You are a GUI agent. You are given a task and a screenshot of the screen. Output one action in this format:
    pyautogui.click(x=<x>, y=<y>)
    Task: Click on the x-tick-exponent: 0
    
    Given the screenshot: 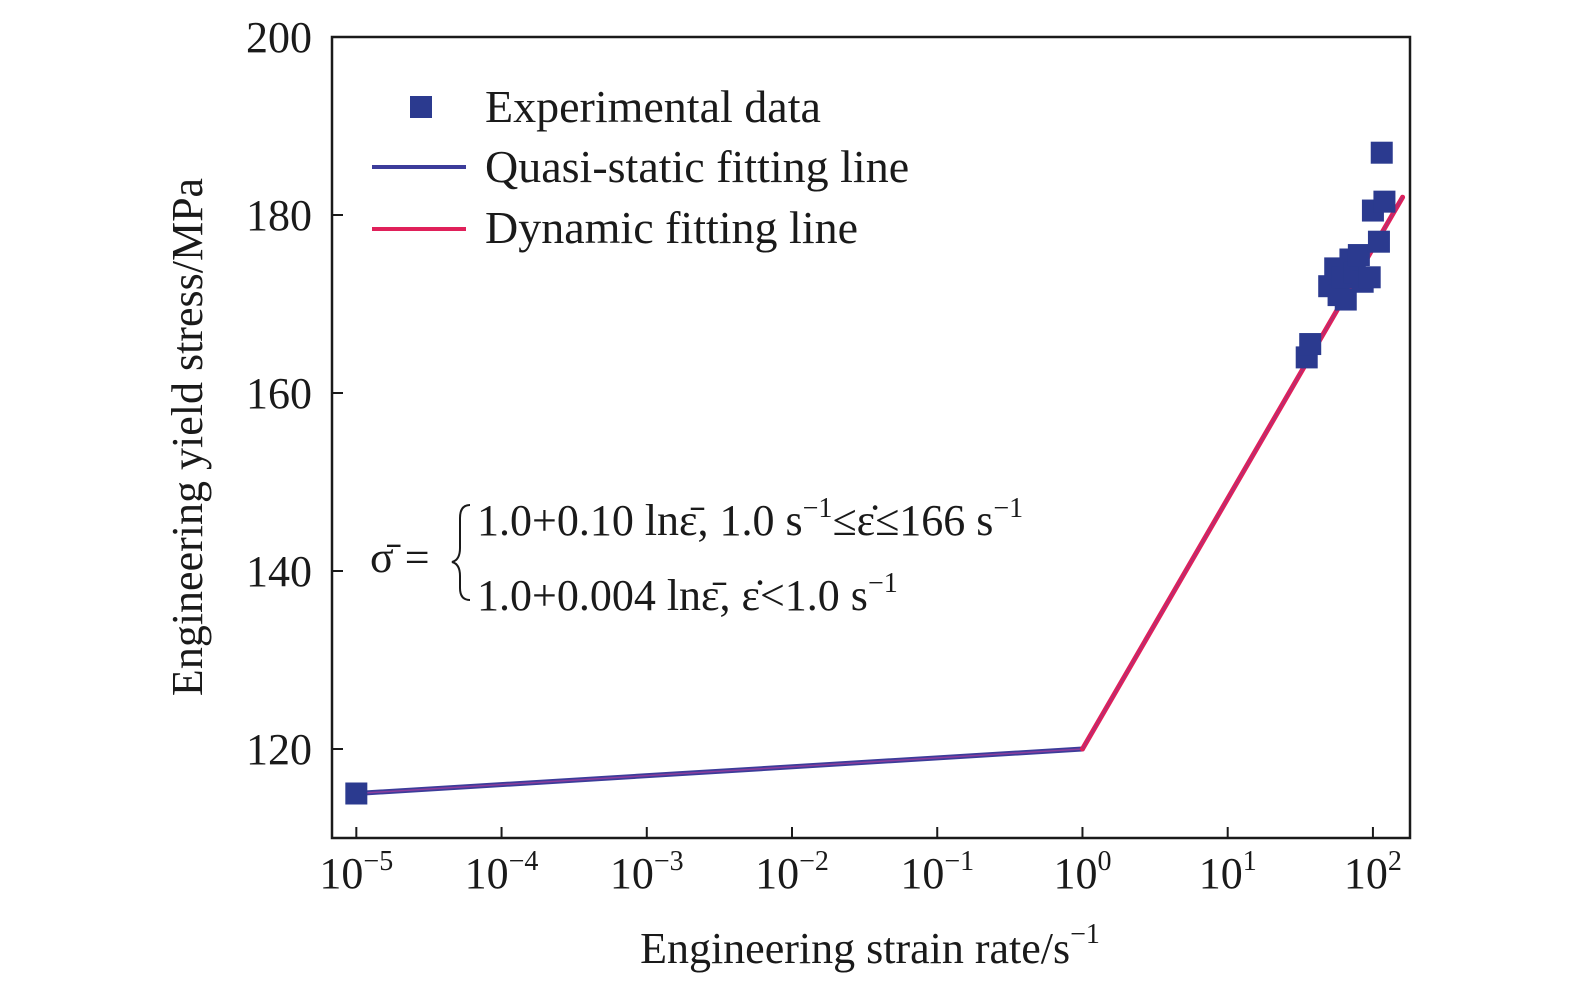 What is the action you would take?
    pyautogui.click(x=1104, y=861)
    